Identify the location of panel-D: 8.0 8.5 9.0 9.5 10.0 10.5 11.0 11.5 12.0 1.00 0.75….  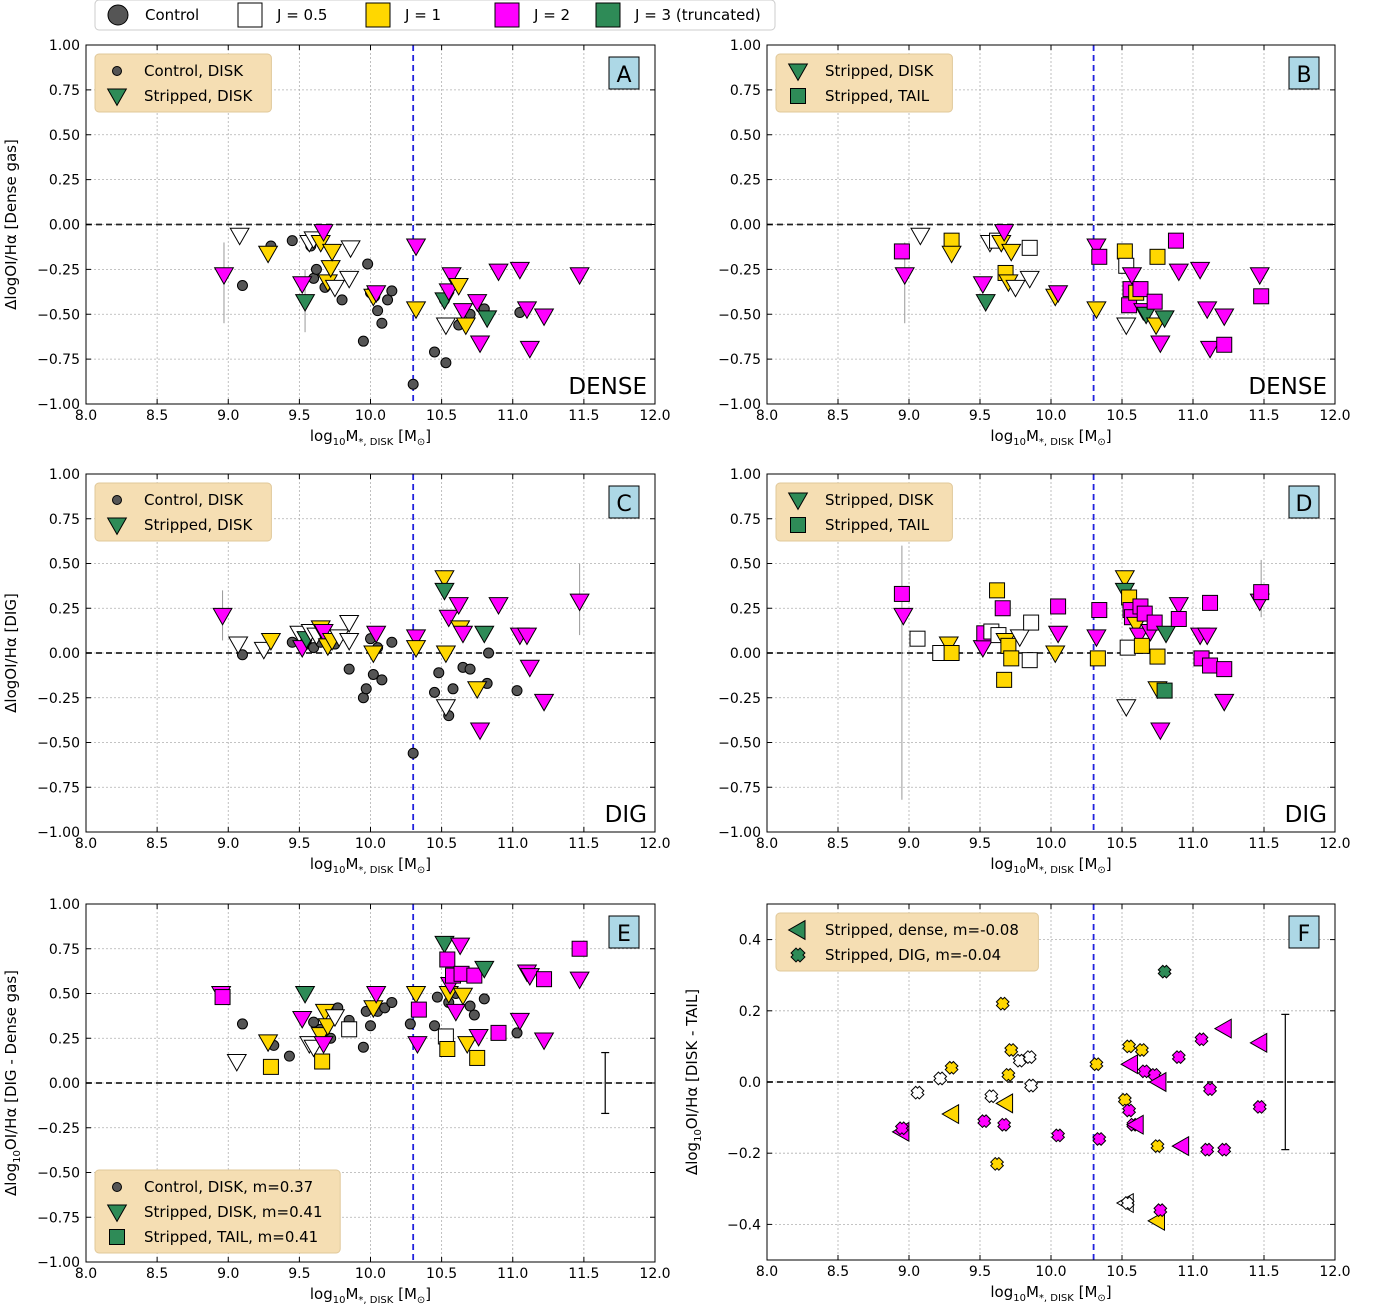
(1034, 671).